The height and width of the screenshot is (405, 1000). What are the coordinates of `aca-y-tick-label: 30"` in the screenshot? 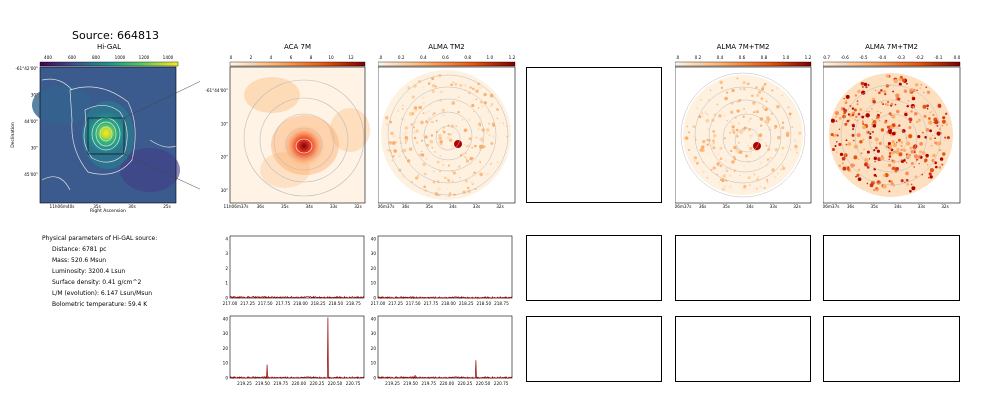 It's located at (224, 190).